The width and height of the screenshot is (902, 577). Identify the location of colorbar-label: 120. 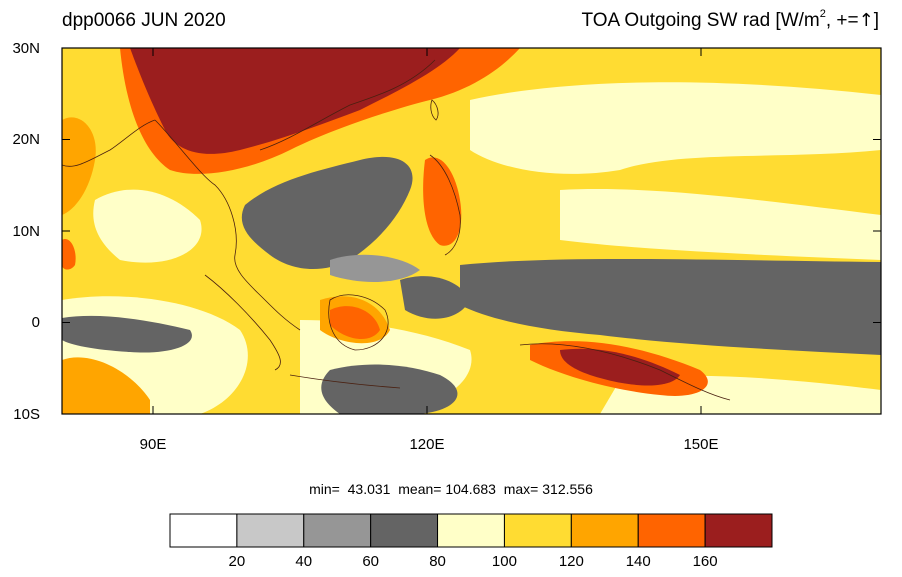
(571, 561).